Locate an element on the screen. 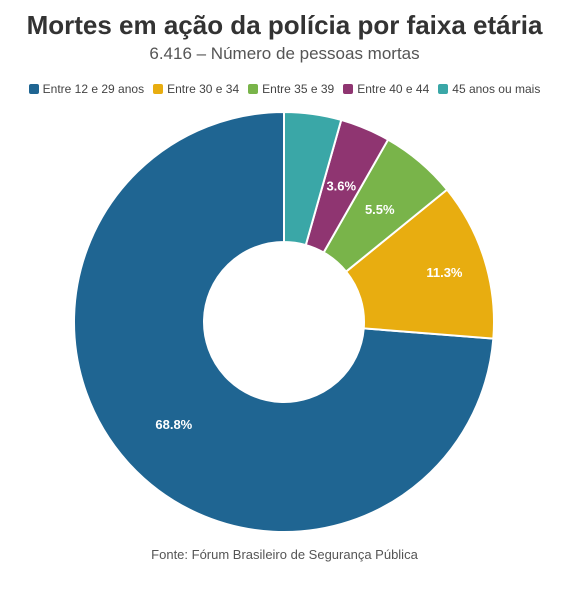 The image size is (569, 597). chart-subtitle: 6.416 – Número de pessoas mortas is located at coordinates (284, 53).